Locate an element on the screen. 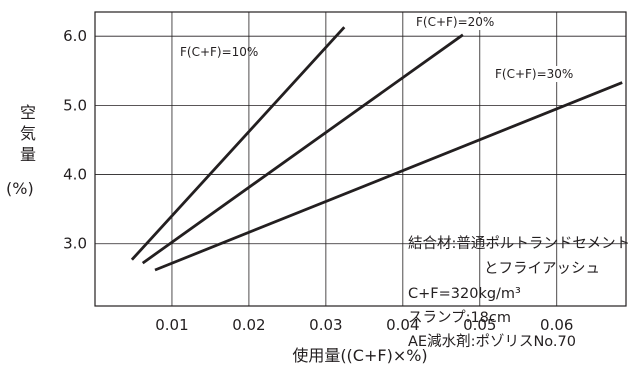 Image resolution: width=638 pixels, height=369 pixels. x-tick-label: 0.01 is located at coordinates (171, 325).